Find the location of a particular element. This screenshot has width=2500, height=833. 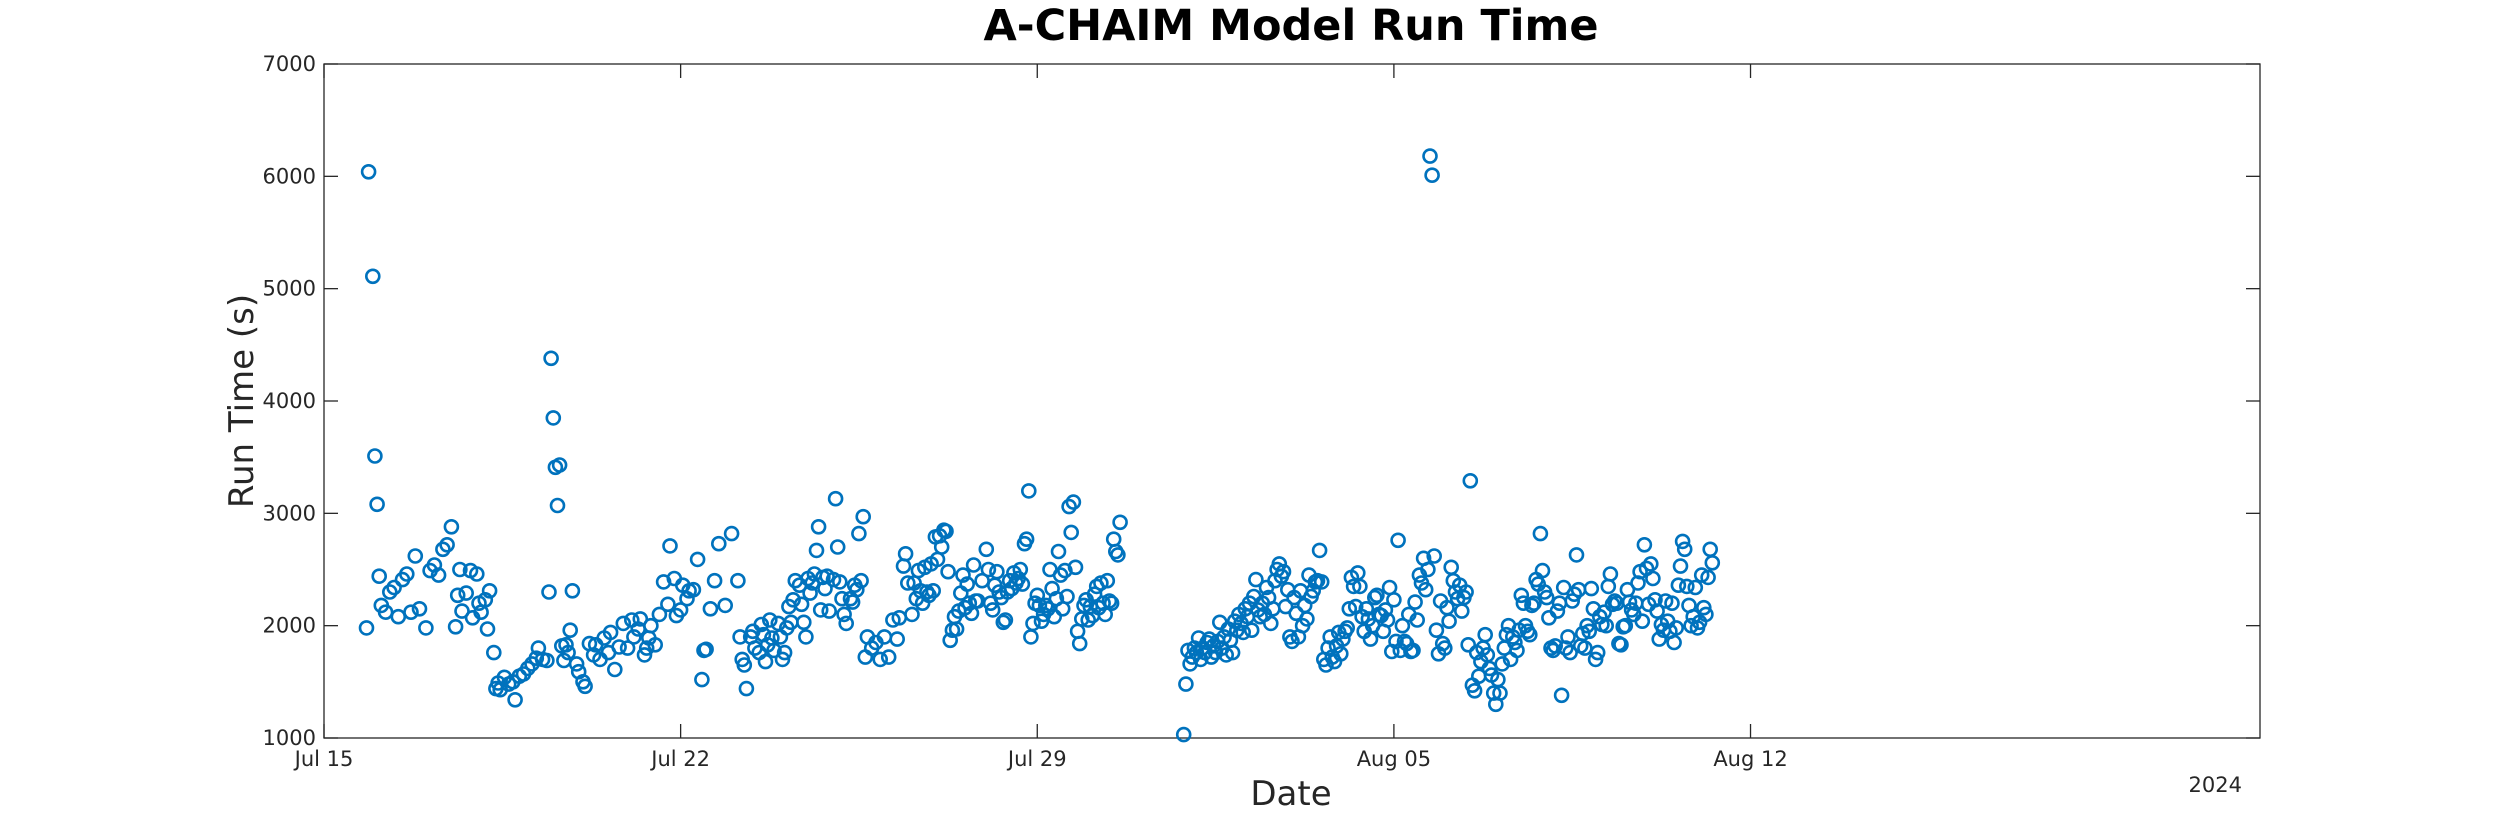

x-axis-label: Date is located at coordinates (1290, 794).